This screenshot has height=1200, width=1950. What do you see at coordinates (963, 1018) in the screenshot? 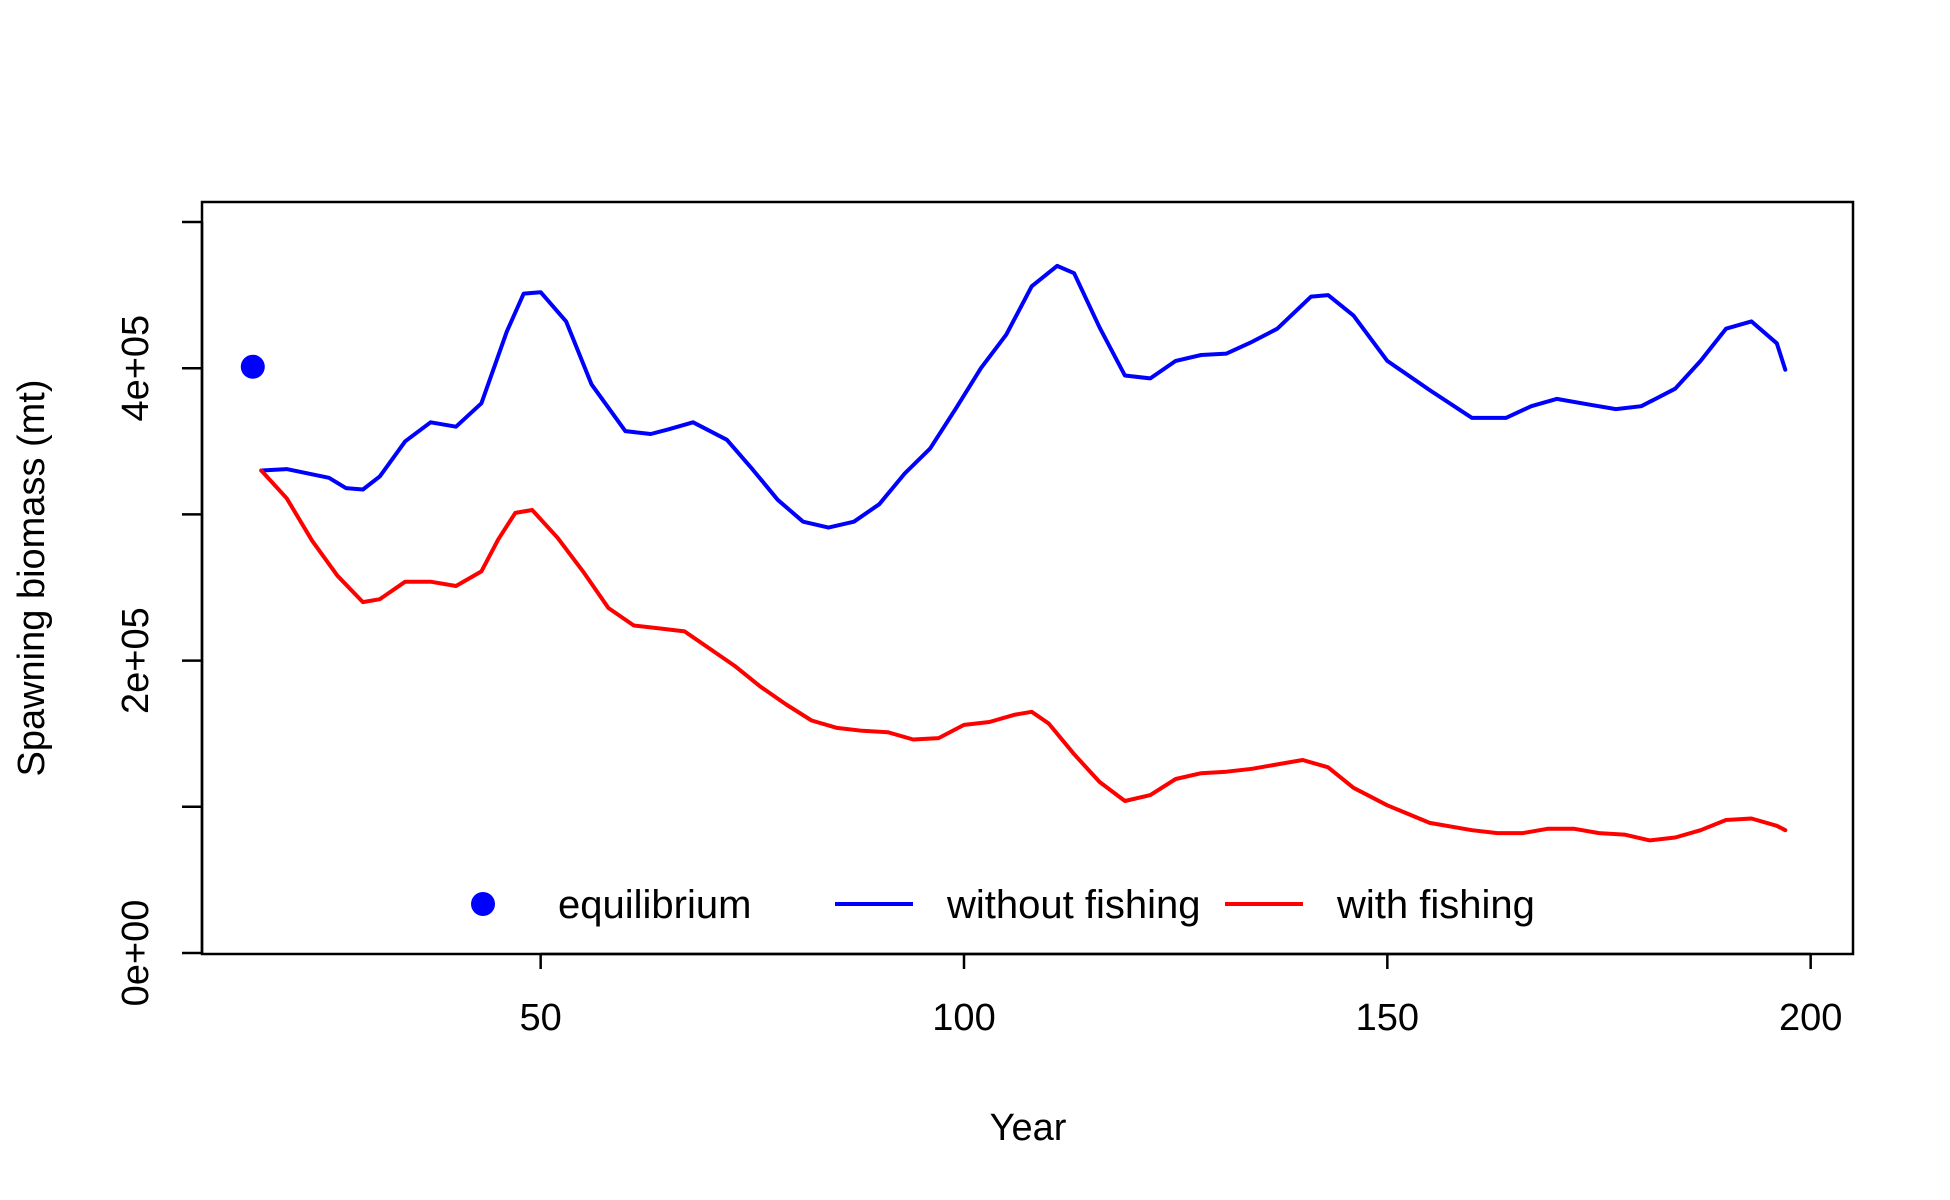
I see `x-tick-label: 100` at bounding box center [963, 1018].